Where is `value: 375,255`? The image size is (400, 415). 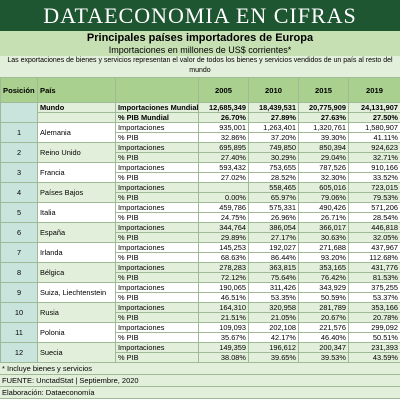 value: 375,255 is located at coordinates (374, 287).